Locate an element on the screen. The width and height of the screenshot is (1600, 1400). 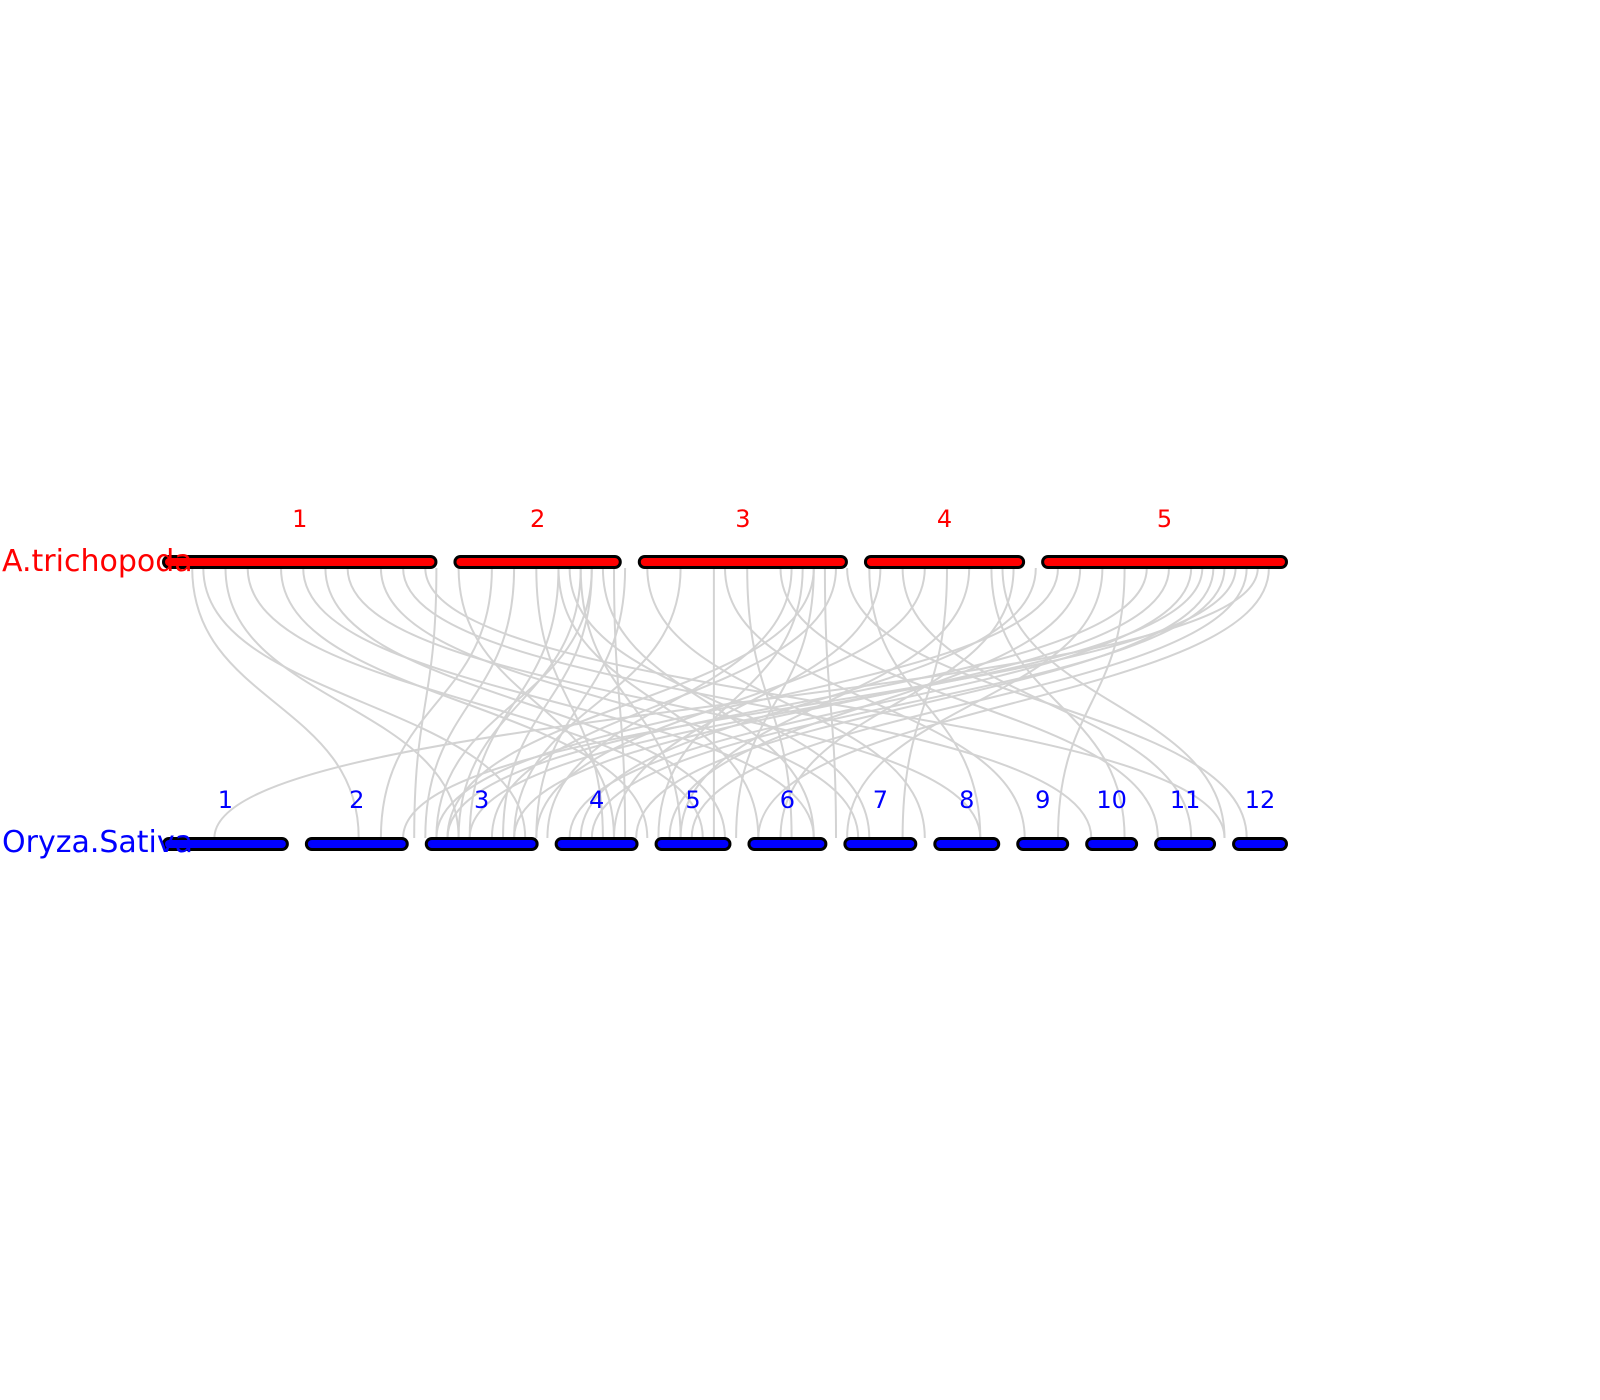
top-chromosome-3-fill is located at coordinates (742, 562).